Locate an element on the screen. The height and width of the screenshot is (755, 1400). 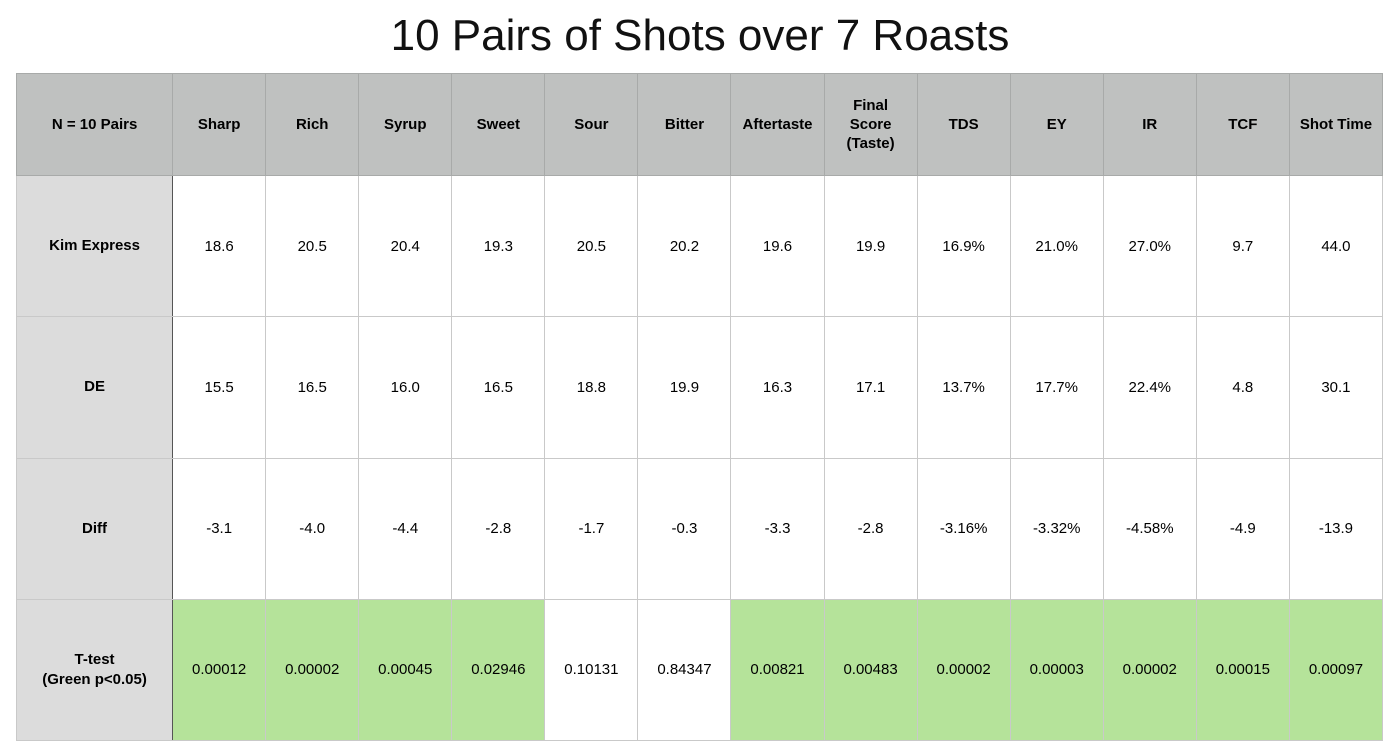
row-label: T-test (Green p<0.05) is located at coordinates (94, 670).